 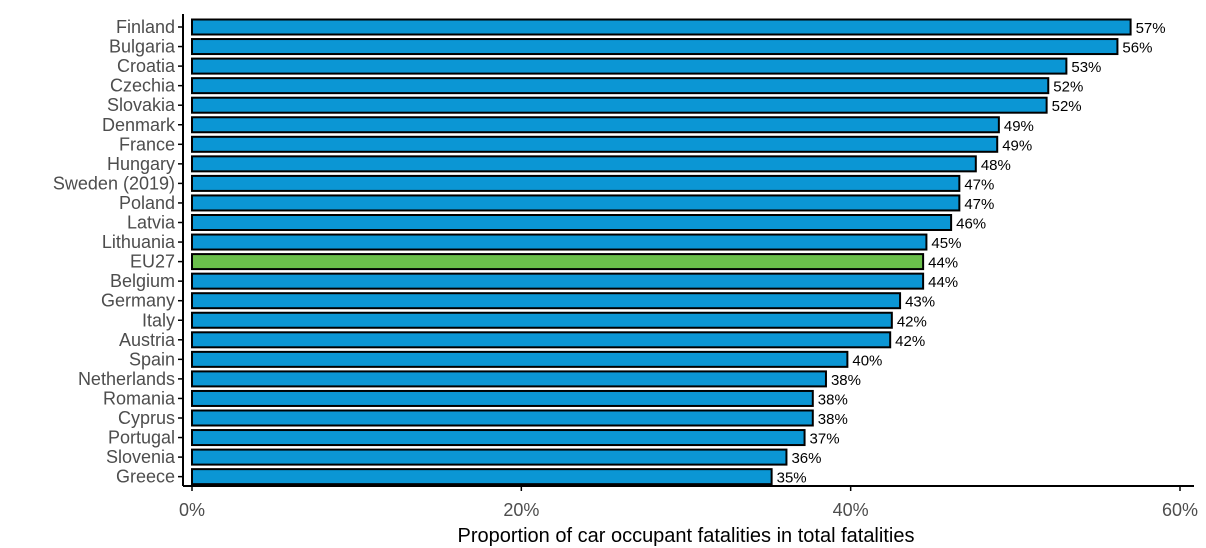 What do you see at coordinates (558, 262) in the screenshot?
I see `bar-eu27` at bounding box center [558, 262].